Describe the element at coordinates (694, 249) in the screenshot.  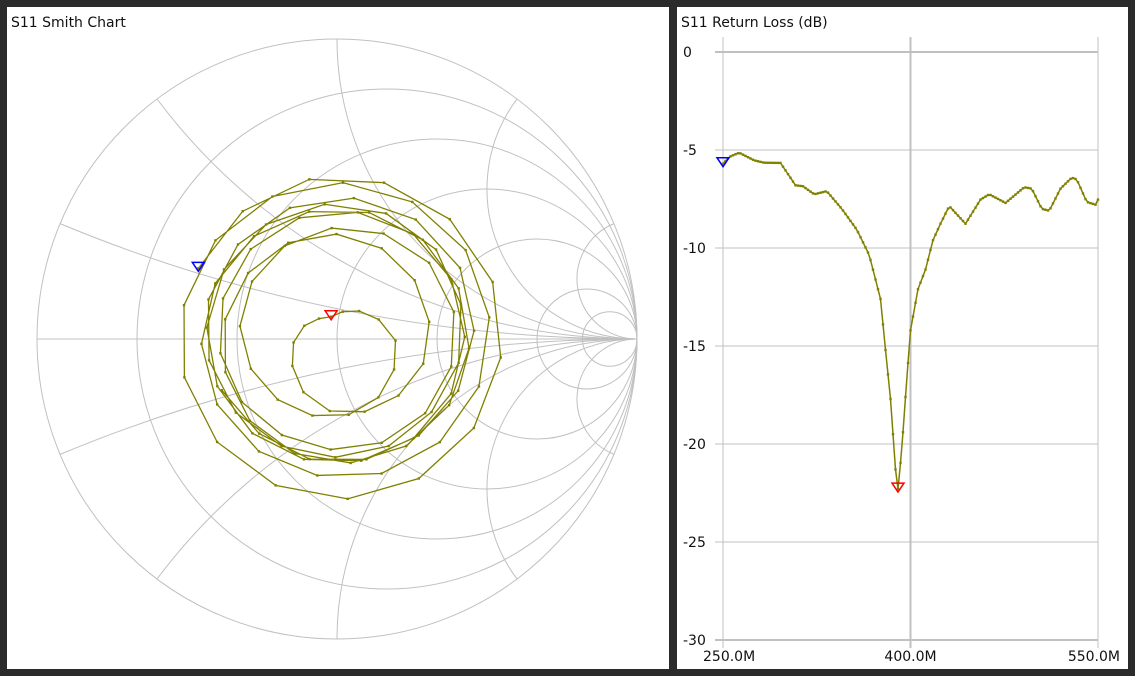
I see `y-tick-label: -10` at that location.